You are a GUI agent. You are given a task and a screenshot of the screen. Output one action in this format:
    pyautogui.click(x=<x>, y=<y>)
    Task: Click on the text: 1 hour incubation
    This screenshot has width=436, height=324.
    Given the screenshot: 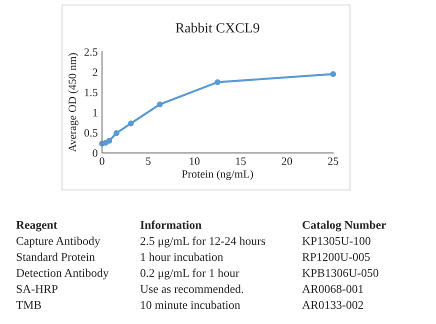 What is the action you would take?
    pyautogui.click(x=182, y=256)
    